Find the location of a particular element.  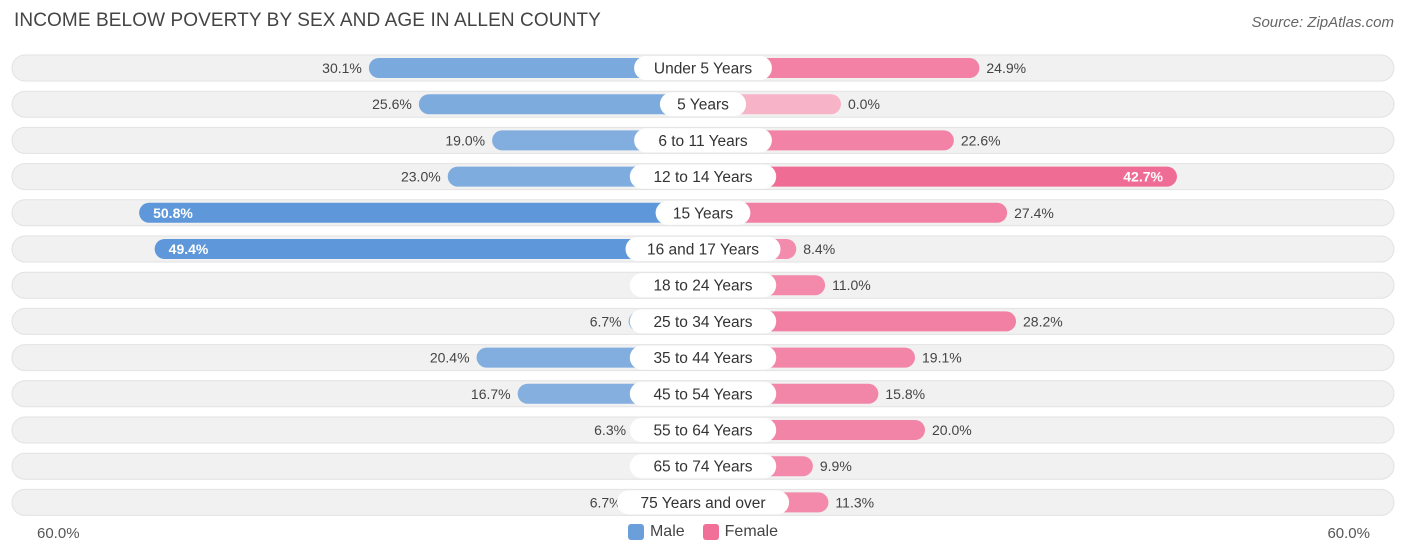

chart-row: 49.4% 8.4% 16 and 17 Years is located at coordinates (703, 249).